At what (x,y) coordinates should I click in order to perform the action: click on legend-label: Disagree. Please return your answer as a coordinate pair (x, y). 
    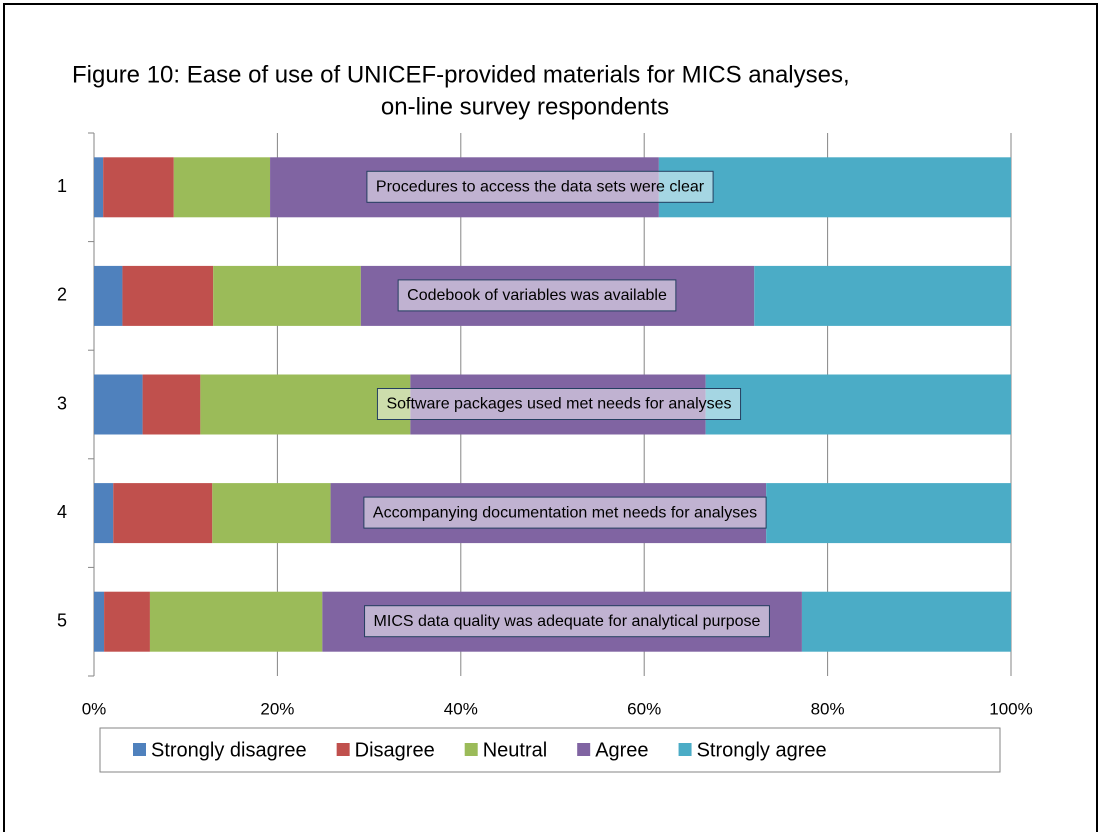
    Looking at the image, I should click on (395, 750).